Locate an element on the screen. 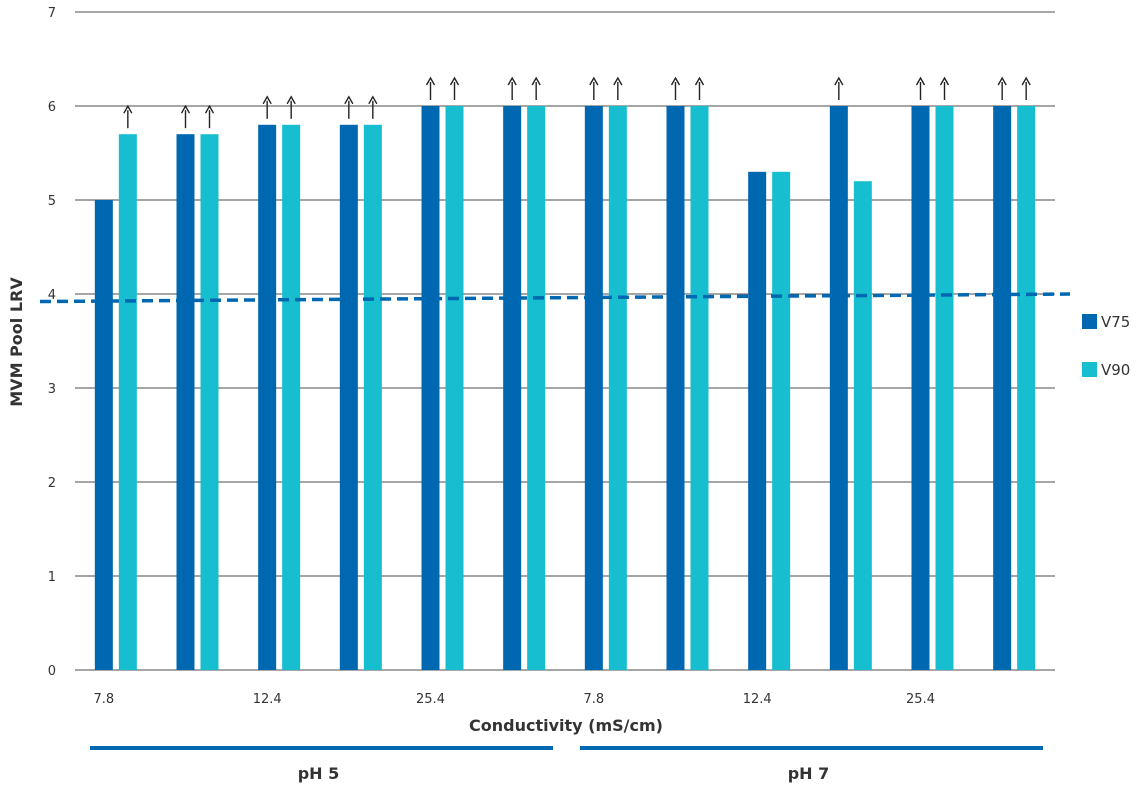 The height and width of the screenshot is (787, 1136). y-tick-label: 6 is located at coordinates (52, 107).